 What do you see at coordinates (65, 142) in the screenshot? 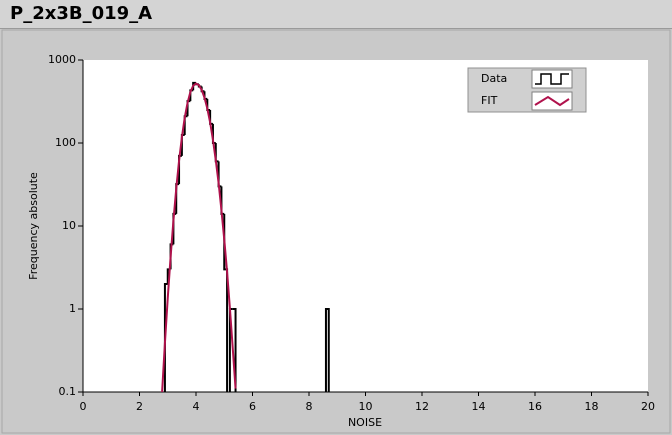
I see `y-tick-label: 100` at bounding box center [65, 142].